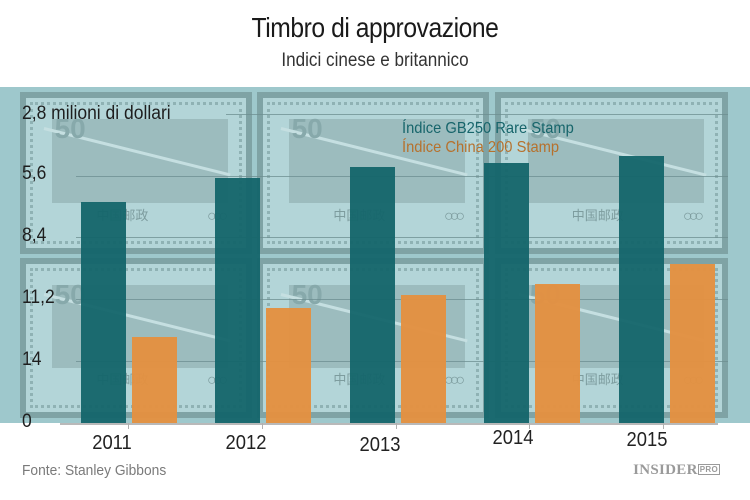  Describe the element at coordinates (237, 300) in the screenshot. I see `bar-gb250-2012` at that location.